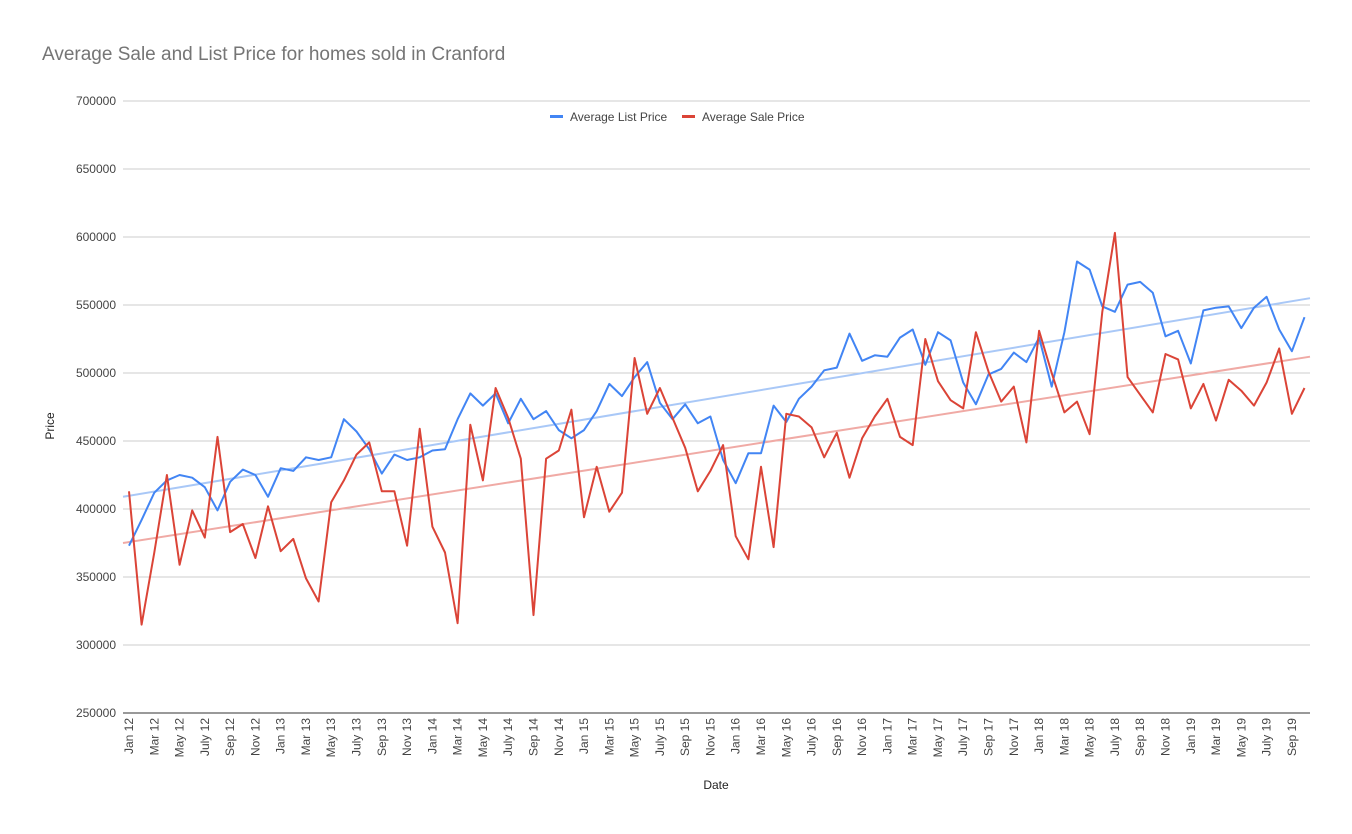  Describe the element at coordinates (559, 737) in the screenshot. I see `x-tick-label: Nov 14` at that location.